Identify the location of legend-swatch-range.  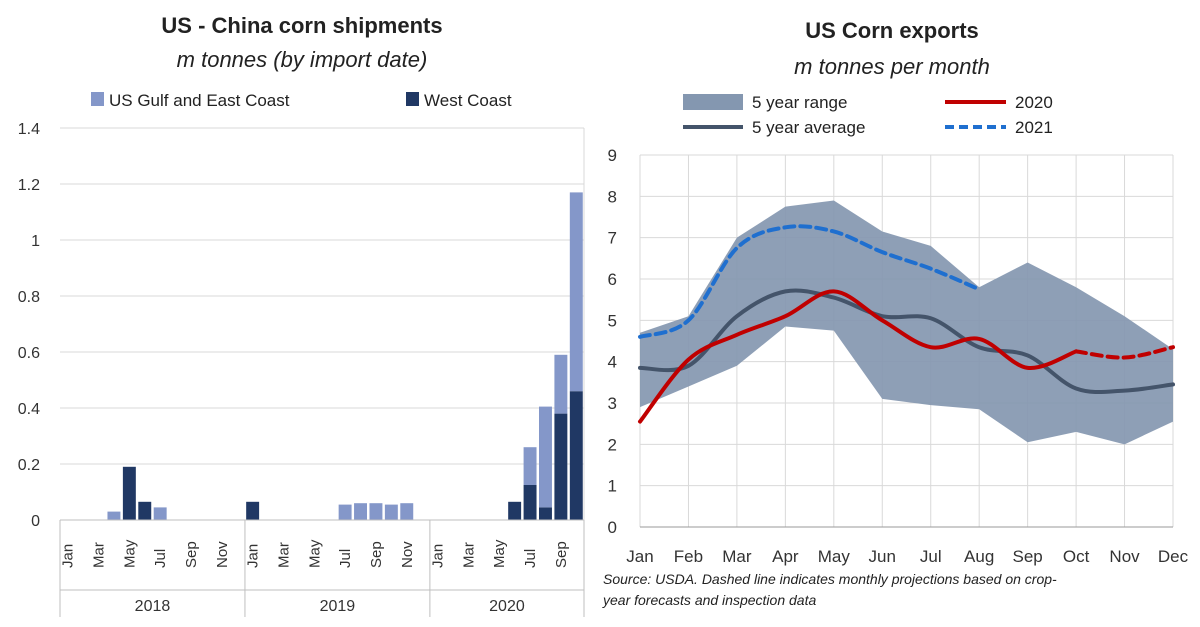
(713, 102).